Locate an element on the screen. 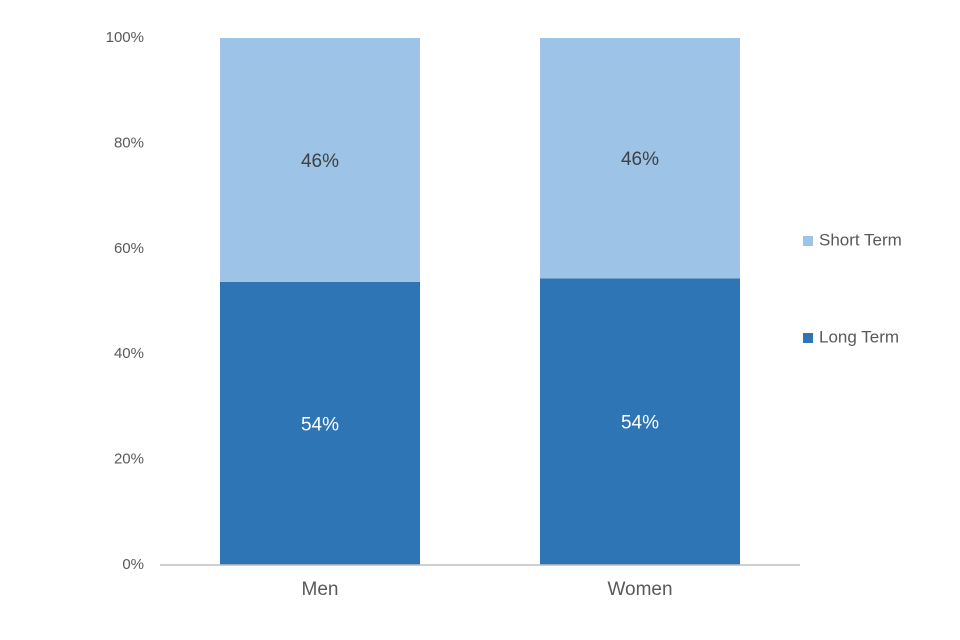 The width and height of the screenshot is (960, 640). x-tick-label: Women is located at coordinates (639, 589).